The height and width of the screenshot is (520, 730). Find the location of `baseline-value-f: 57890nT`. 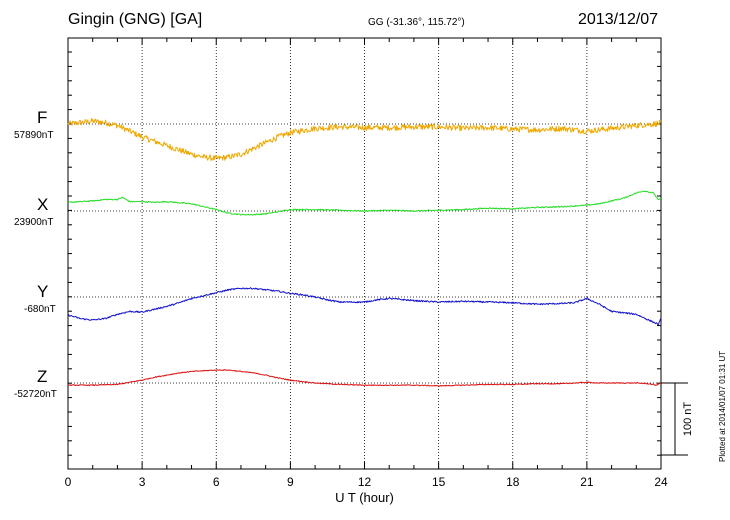

baseline-value-f: 57890nT is located at coordinates (34, 135).